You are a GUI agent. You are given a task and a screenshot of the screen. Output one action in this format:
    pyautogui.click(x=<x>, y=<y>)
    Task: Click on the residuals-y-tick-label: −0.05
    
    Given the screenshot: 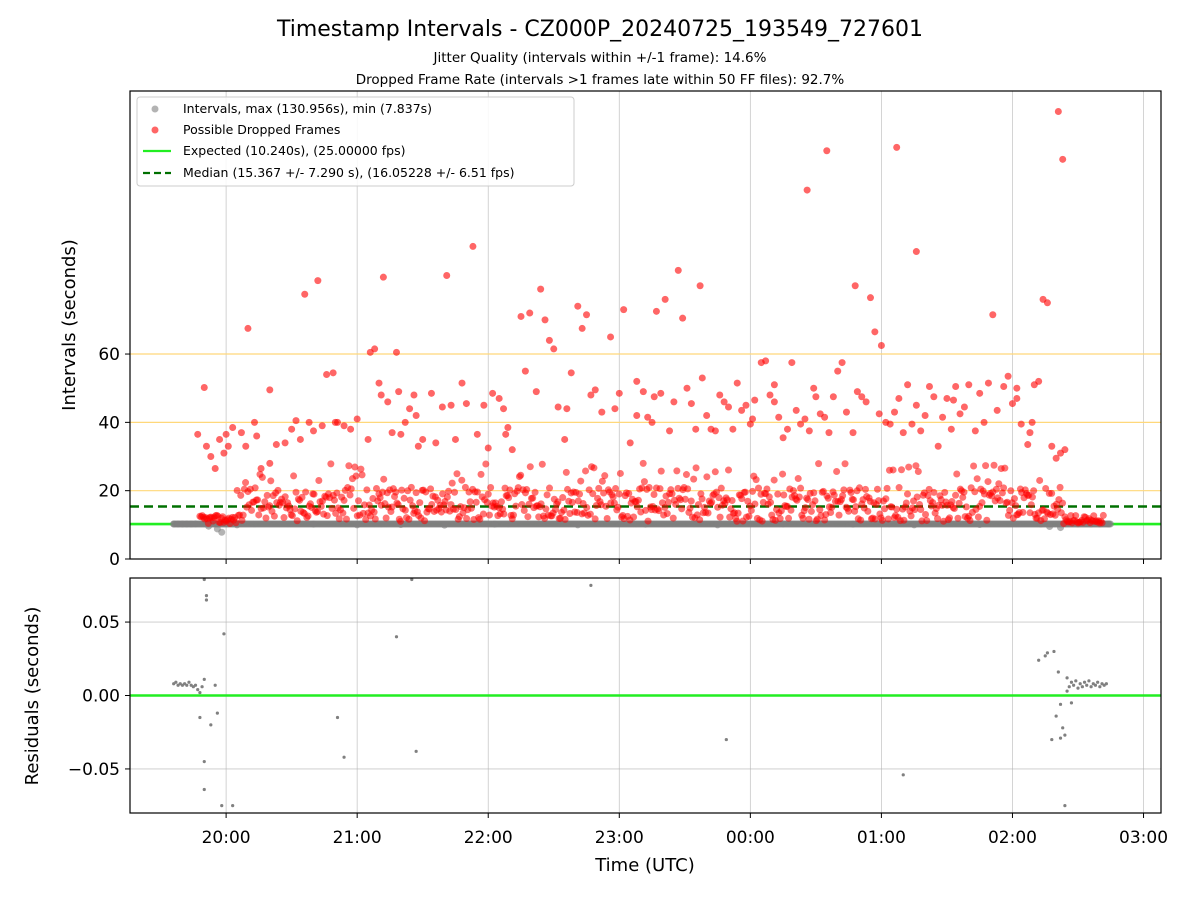 What is the action you would take?
    pyautogui.click(x=94, y=770)
    